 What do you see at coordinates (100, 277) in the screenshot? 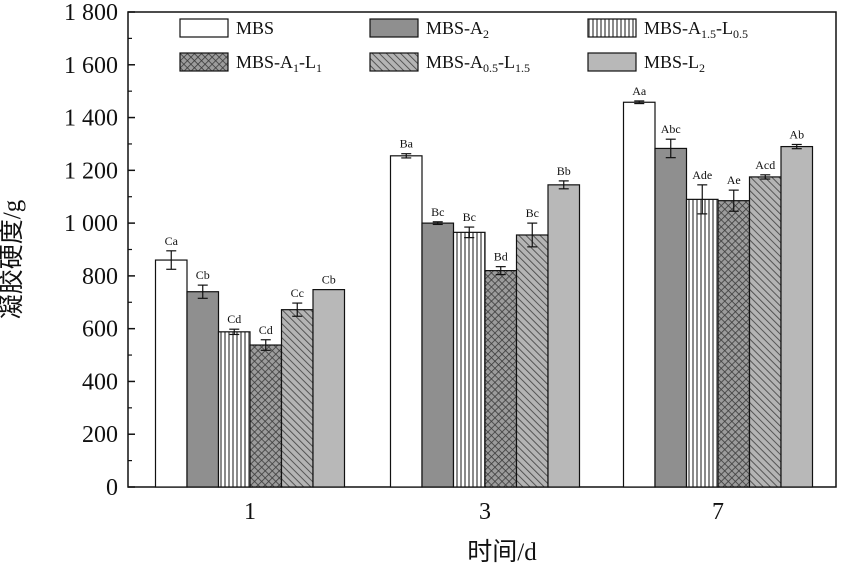
I see `y-tick-label: 800` at bounding box center [100, 277].